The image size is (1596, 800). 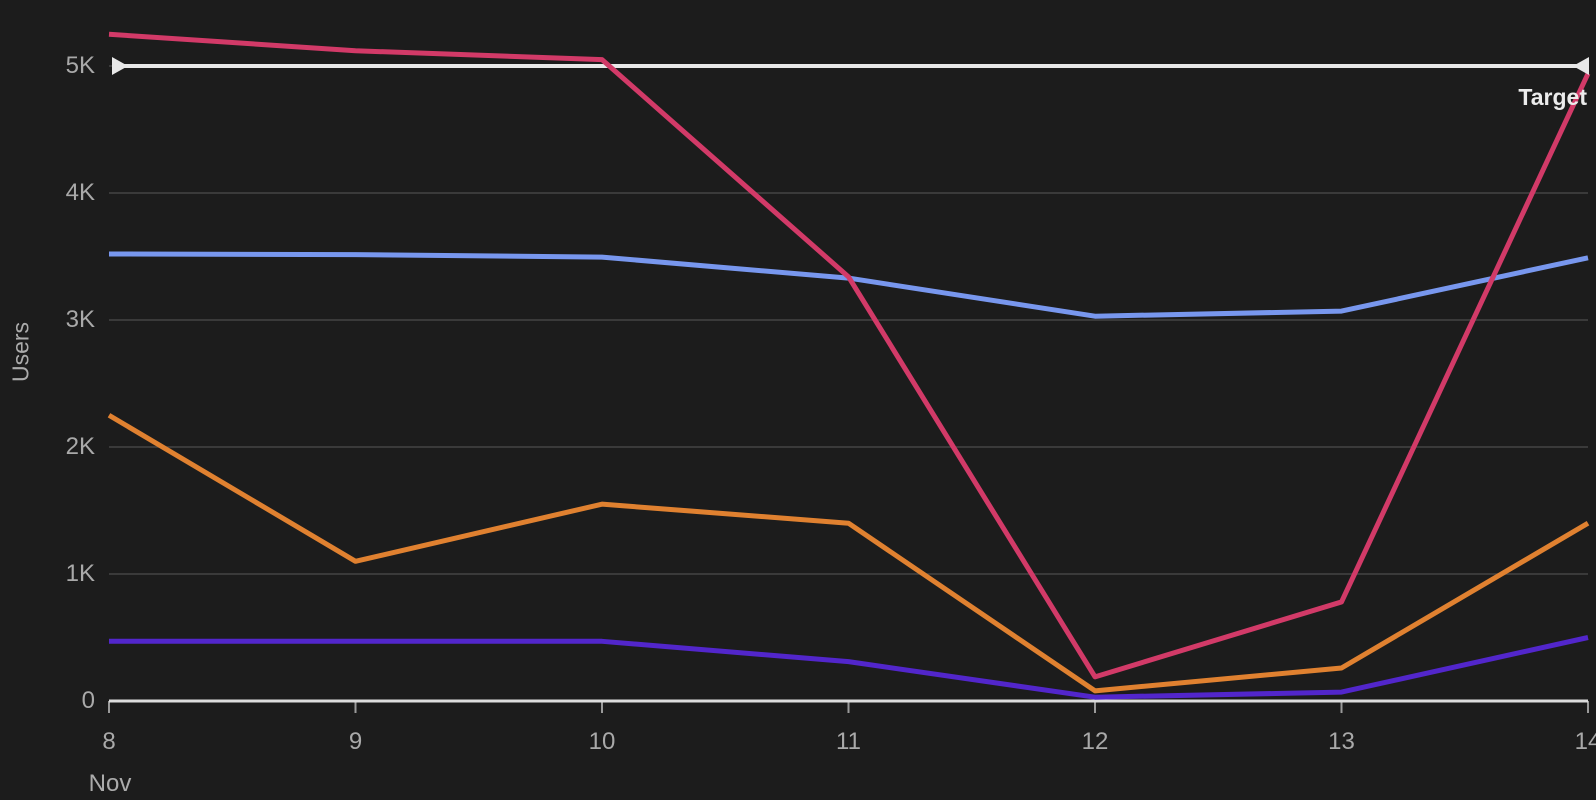 What do you see at coordinates (120, 66) in the screenshot?
I see `target-start-arrow-icon` at bounding box center [120, 66].